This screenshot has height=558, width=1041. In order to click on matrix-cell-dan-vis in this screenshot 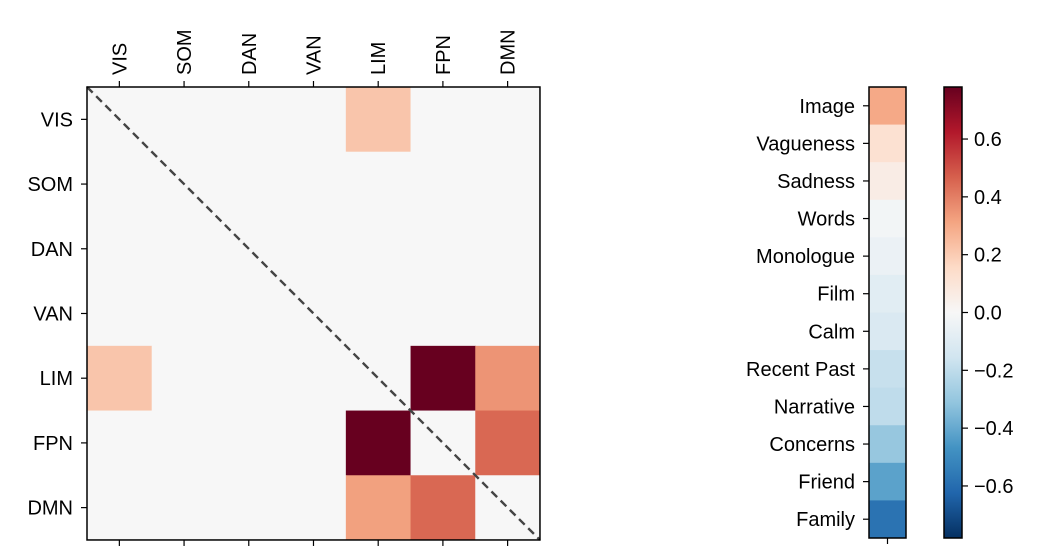, I will do `click(120, 249)`.